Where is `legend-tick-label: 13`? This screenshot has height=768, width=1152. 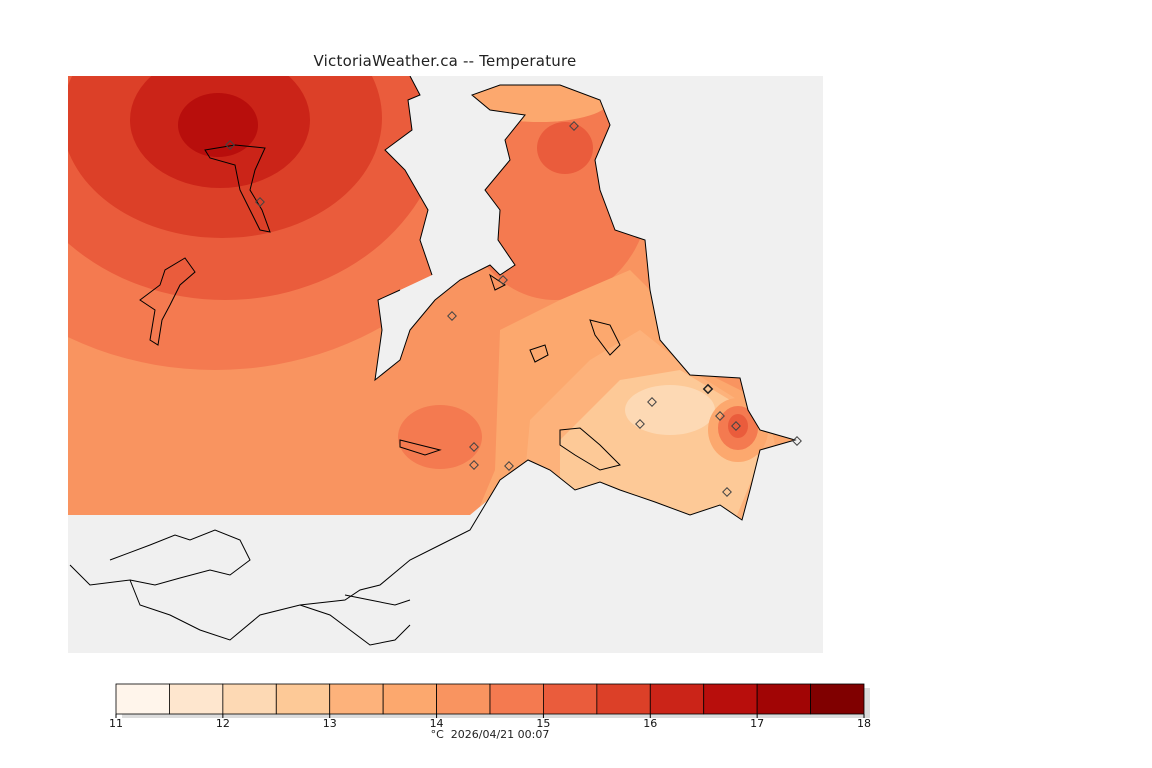
legend-tick-label: 13 is located at coordinates (330, 723).